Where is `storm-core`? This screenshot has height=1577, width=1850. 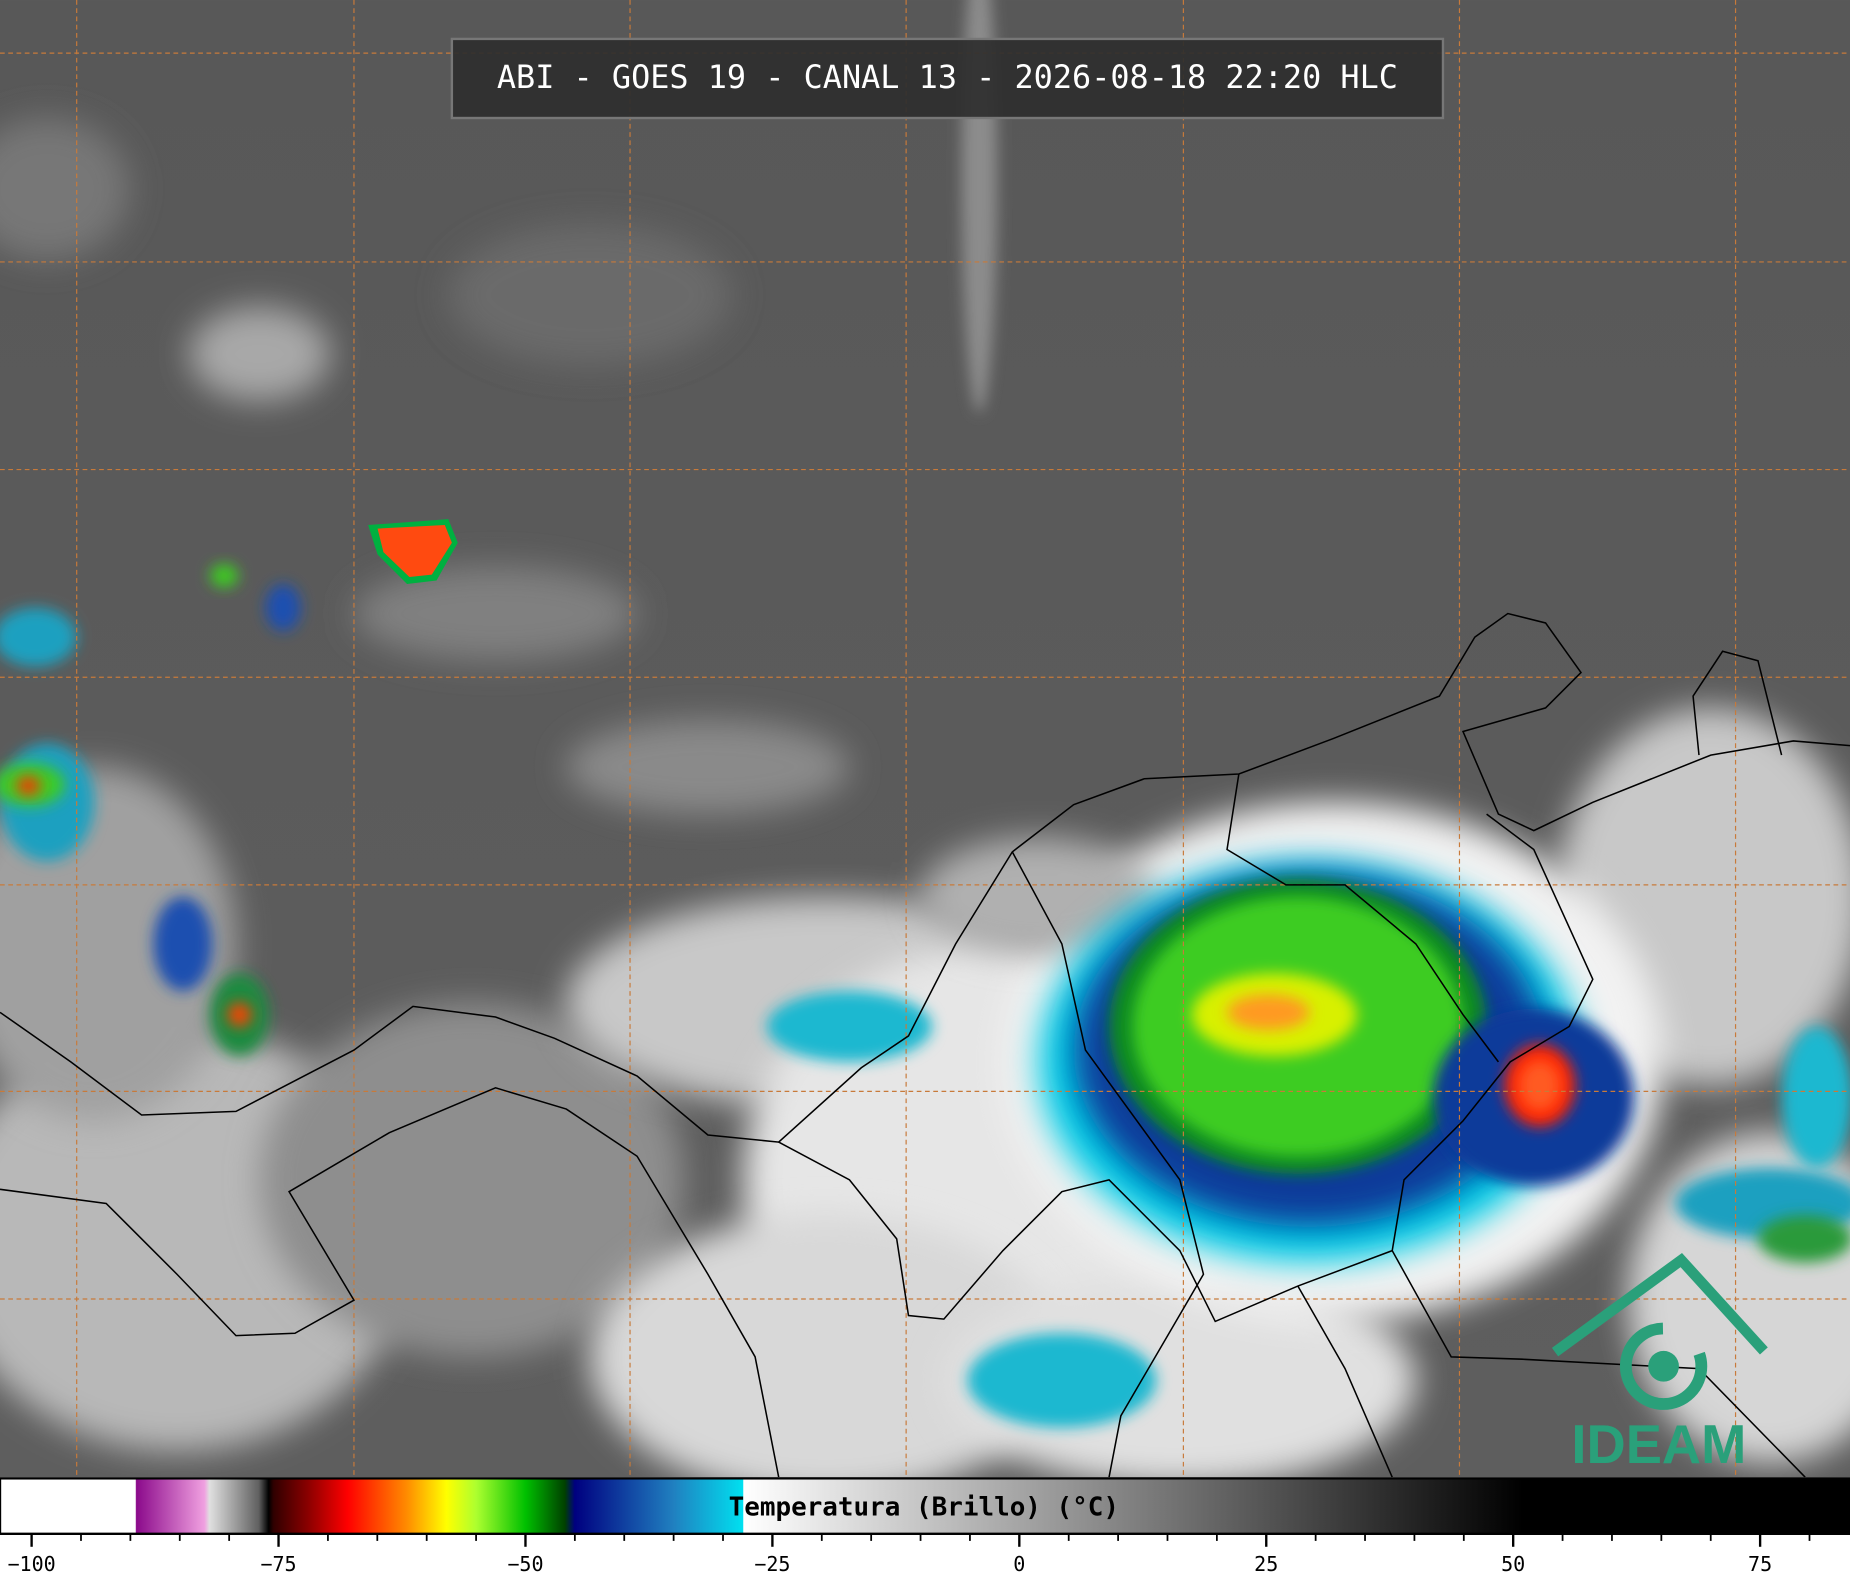
storm-core is located at coordinates (414, 551).